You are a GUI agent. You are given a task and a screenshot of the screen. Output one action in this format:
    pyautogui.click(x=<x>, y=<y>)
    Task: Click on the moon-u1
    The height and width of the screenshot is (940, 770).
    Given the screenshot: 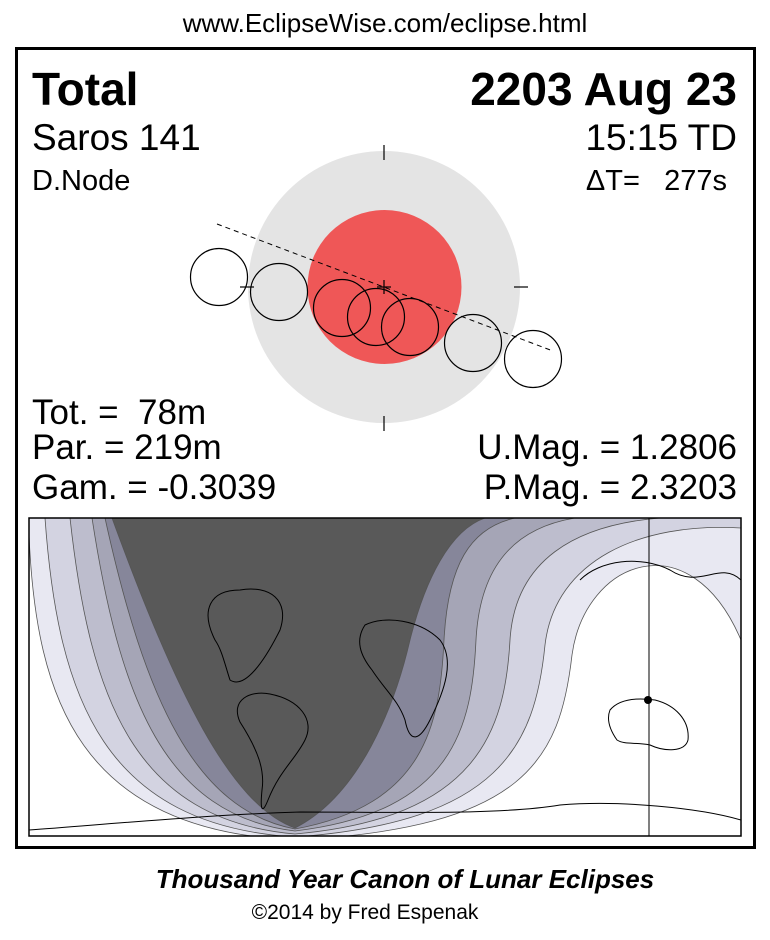 What is the action you would take?
    pyautogui.click(x=279, y=292)
    